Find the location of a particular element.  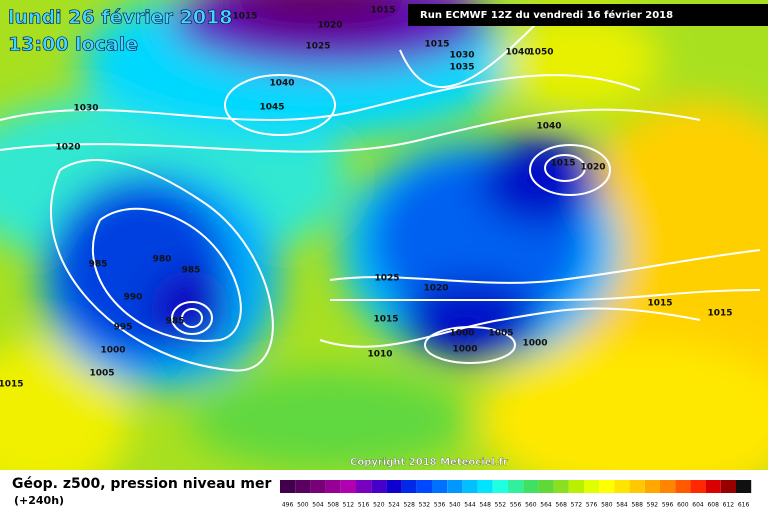

isobar-label: 1050 is located at coordinates (540, 53).